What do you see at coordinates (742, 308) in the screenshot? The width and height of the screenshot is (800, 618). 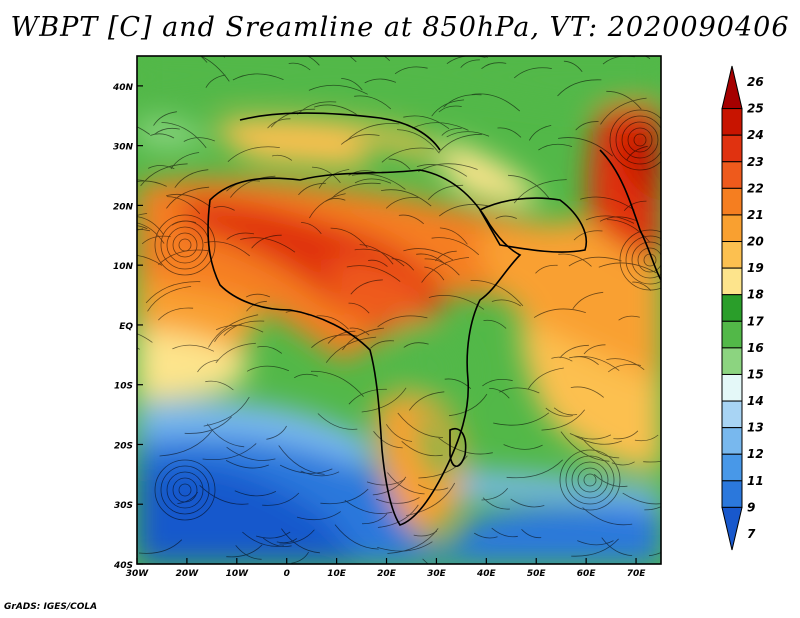 I see `colorbar: 26 25 24 23 22 21 20 19 18 17 16 15 14 13 12 11 9 7` at bounding box center [742, 308].